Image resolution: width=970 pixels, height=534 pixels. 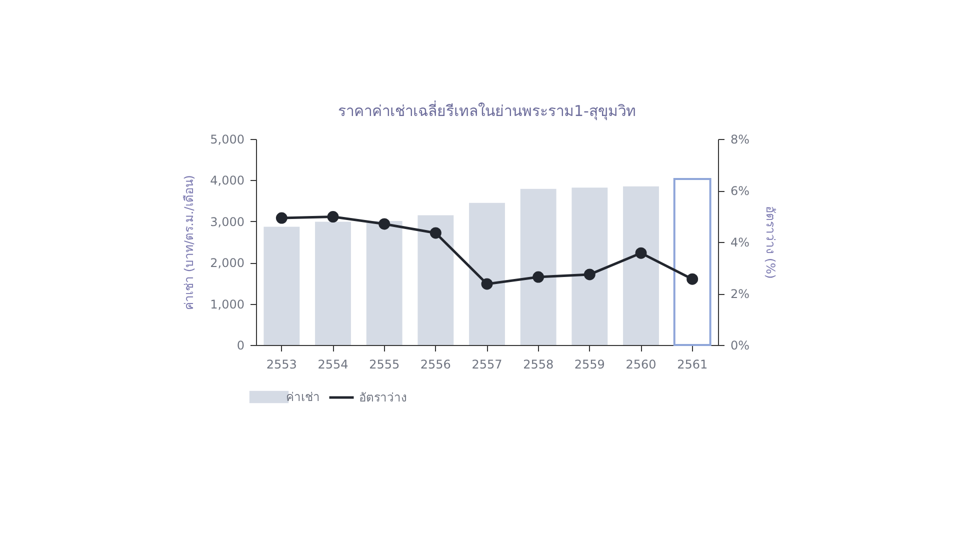 I want to click on x-tick-label: 2557, so click(x=487, y=365).